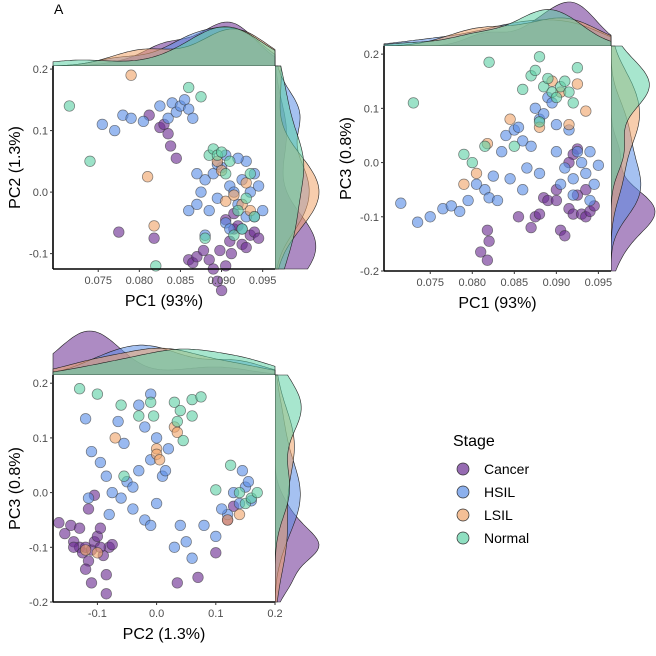 This screenshot has height=656, width=656. What do you see at coordinates (491, 489) in the screenshot?
I see `legend: Stage Cancer HSIL LSIL Normal` at bounding box center [491, 489].